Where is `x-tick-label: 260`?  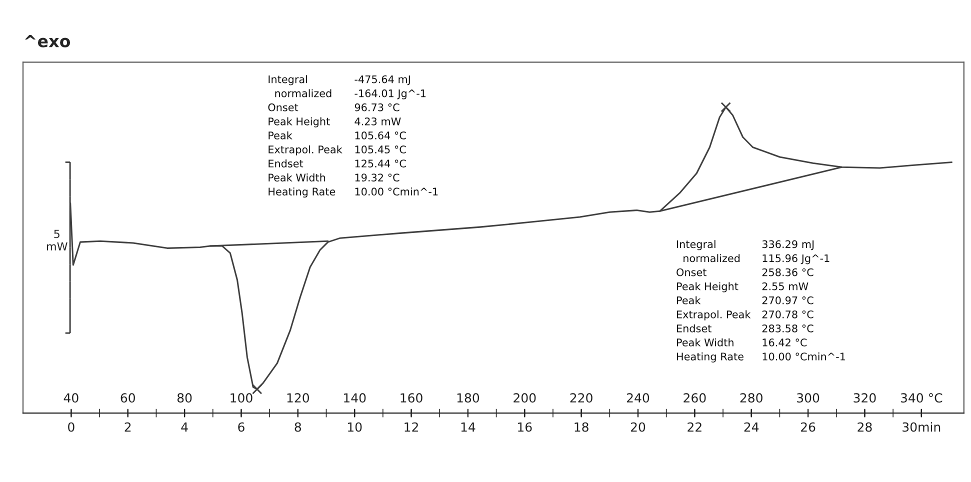 x-tick-label: 260 is located at coordinates (695, 398).